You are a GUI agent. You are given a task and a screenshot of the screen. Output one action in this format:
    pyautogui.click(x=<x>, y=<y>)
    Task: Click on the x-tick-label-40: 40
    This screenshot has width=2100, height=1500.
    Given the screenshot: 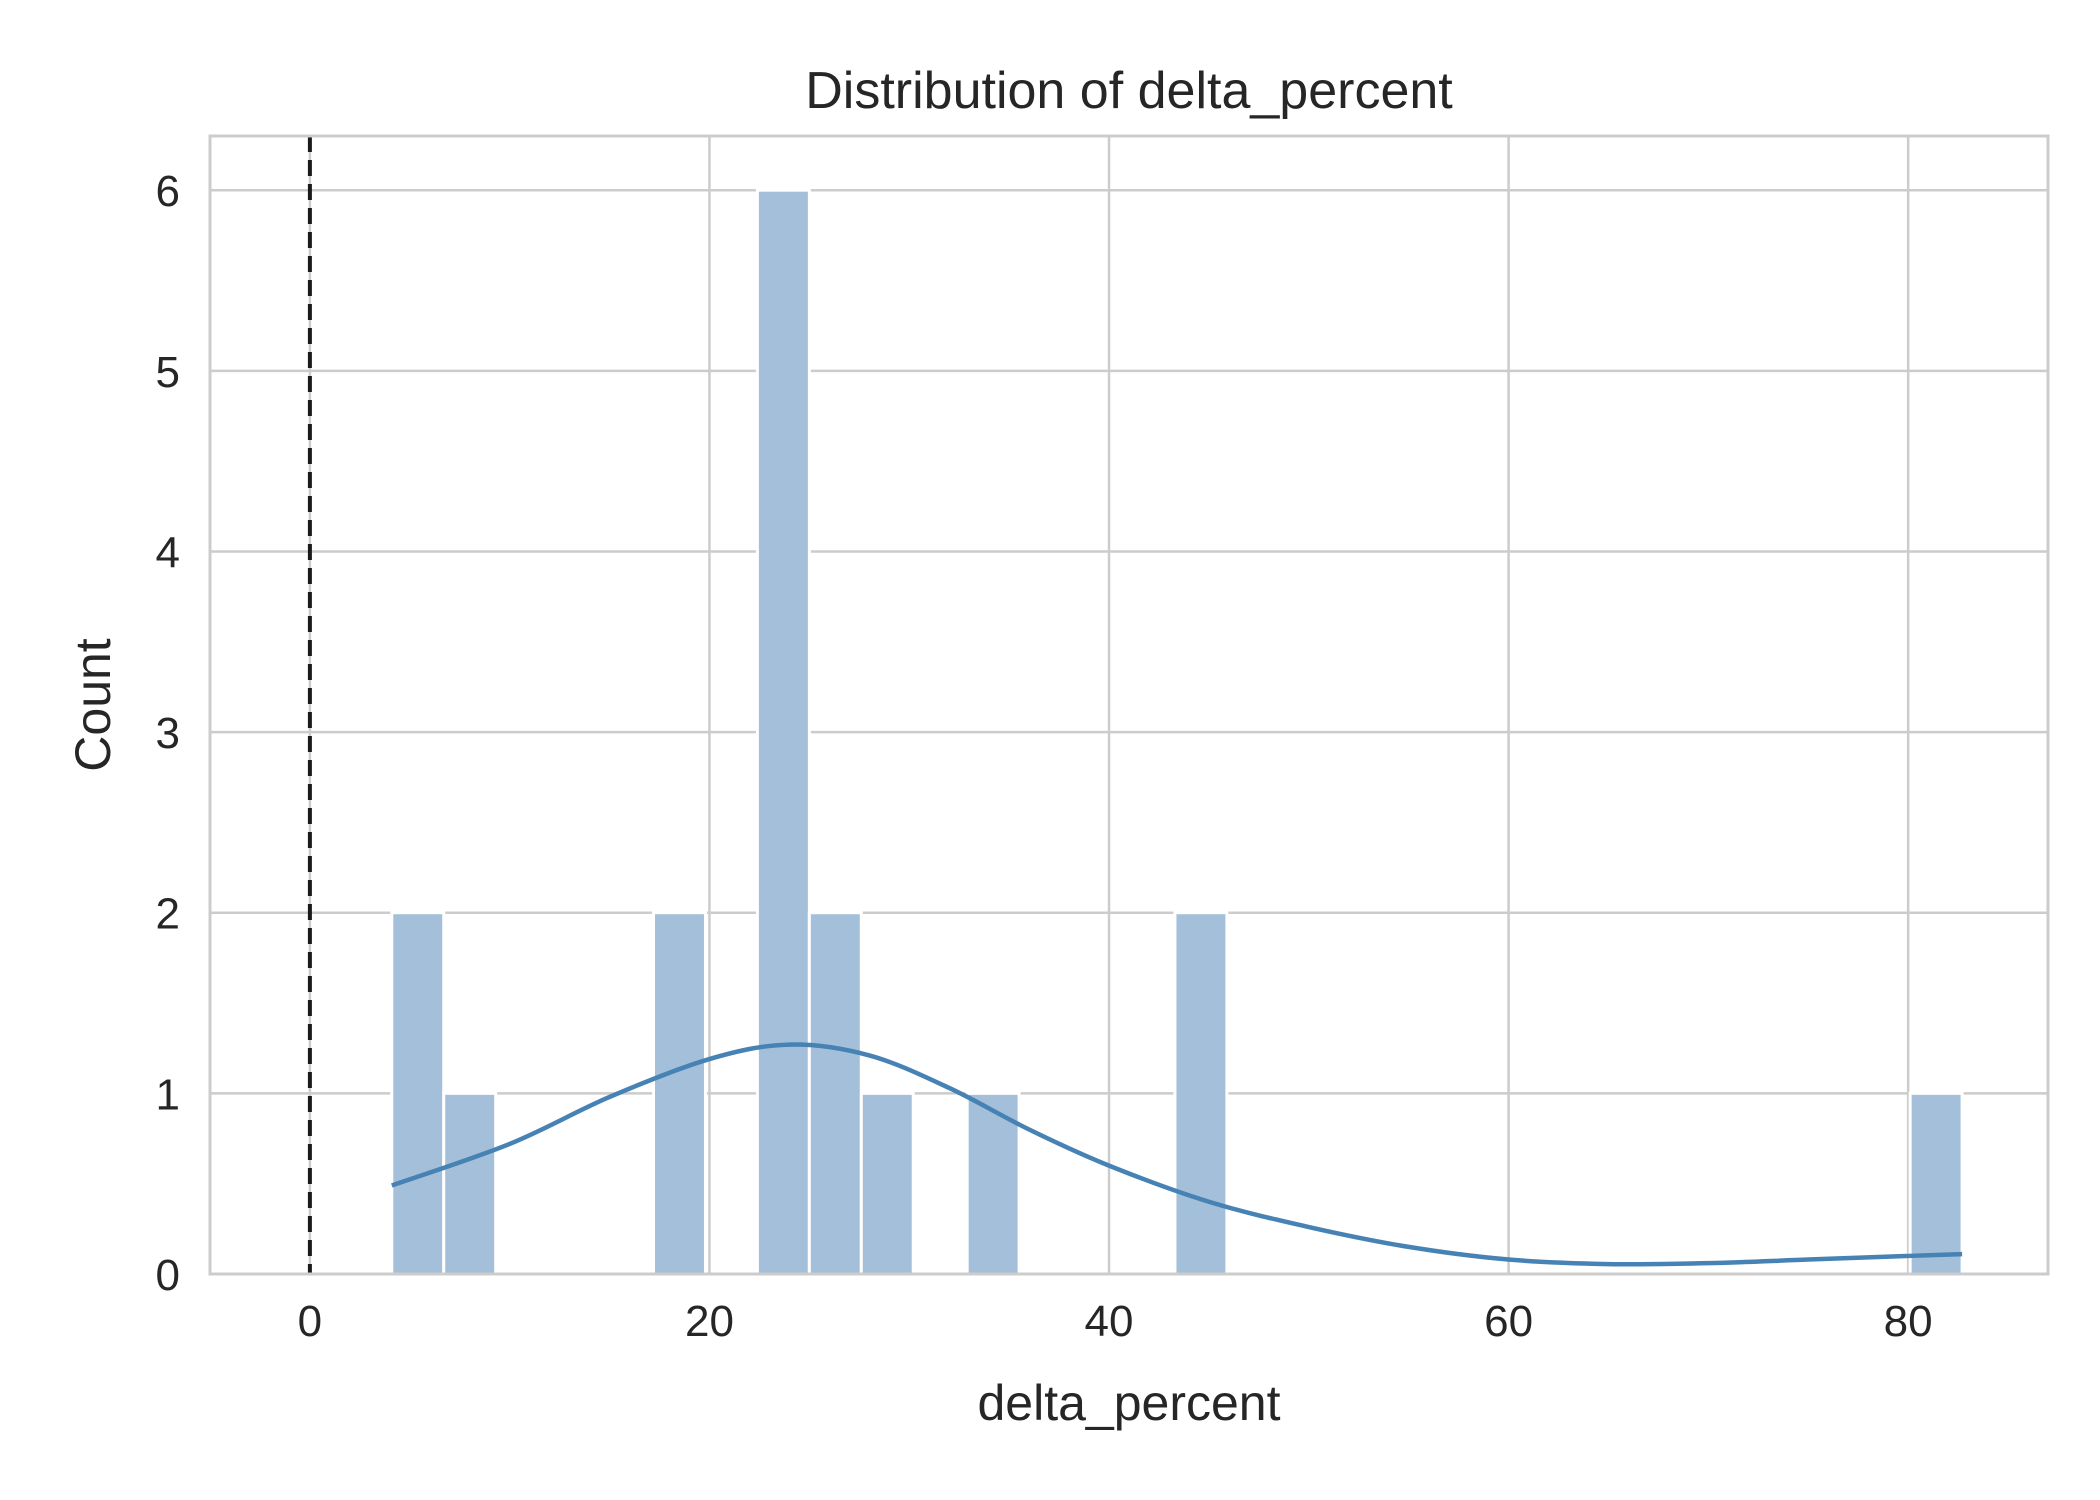 What is the action you would take?
    pyautogui.click(x=1109, y=1321)
    